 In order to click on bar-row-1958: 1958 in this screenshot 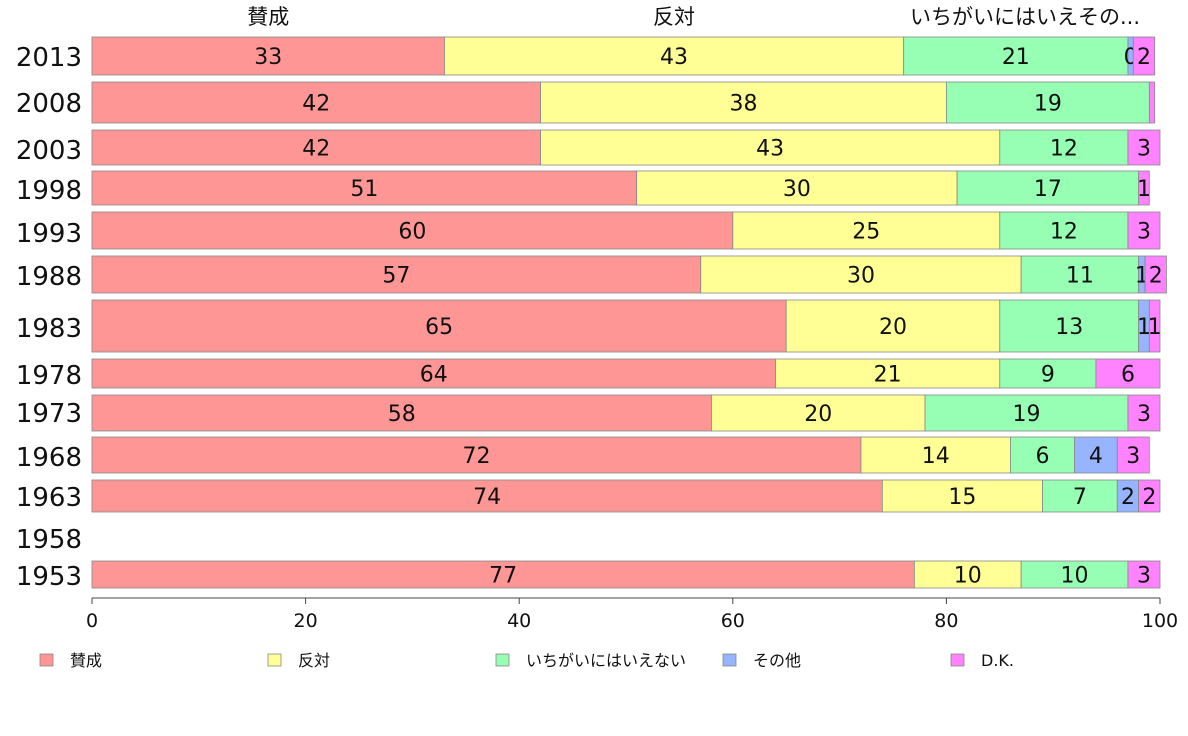, I will do `click(49, 540)`.